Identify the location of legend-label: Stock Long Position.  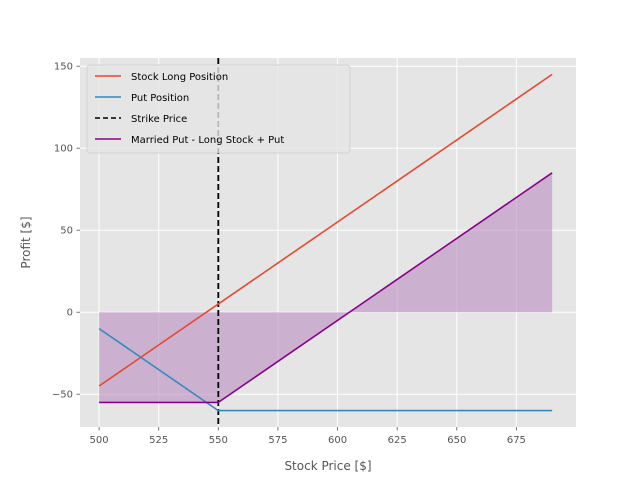
(179, 77).